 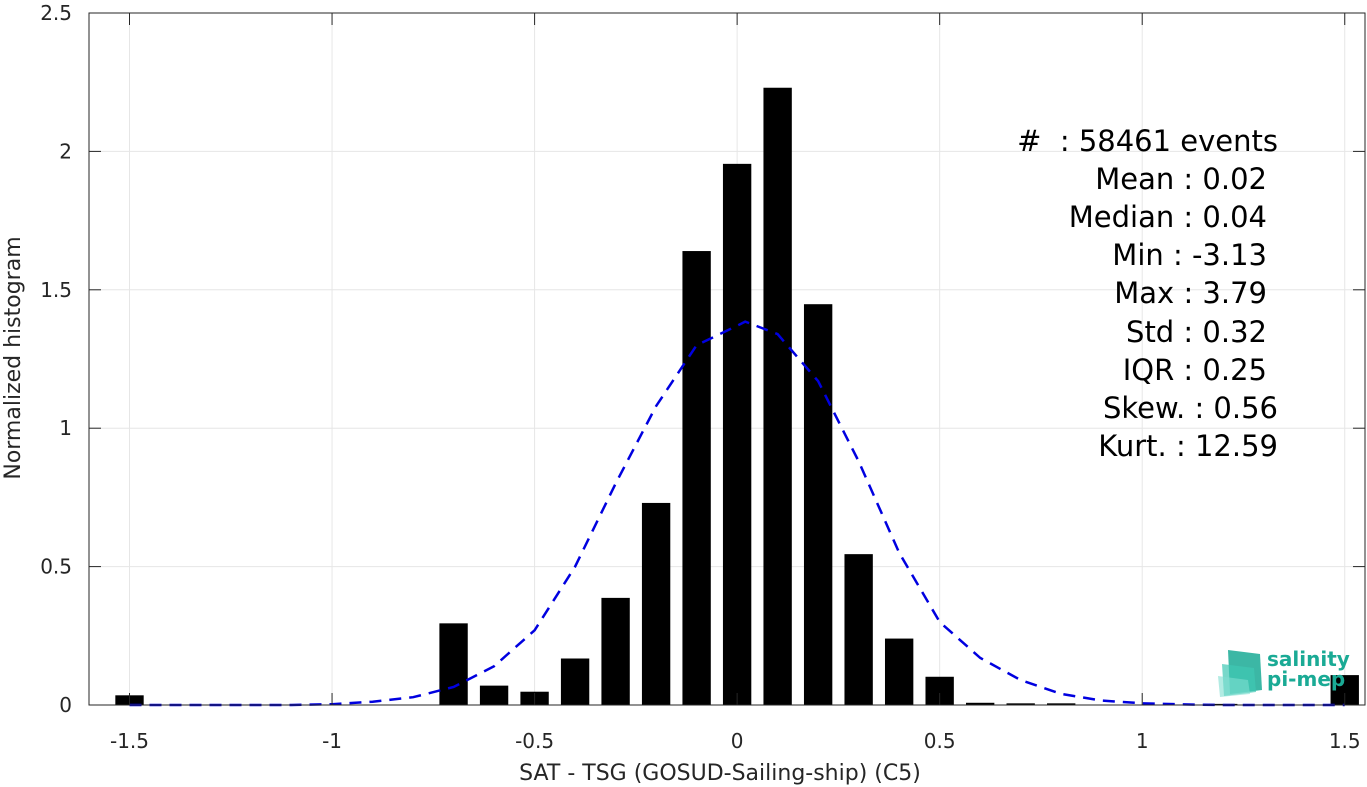 What do you see at coordinates (1181, 179) in the screenshot?
I see `stat-mean: Mean : 0.02` at bounding box center [1181, 179].